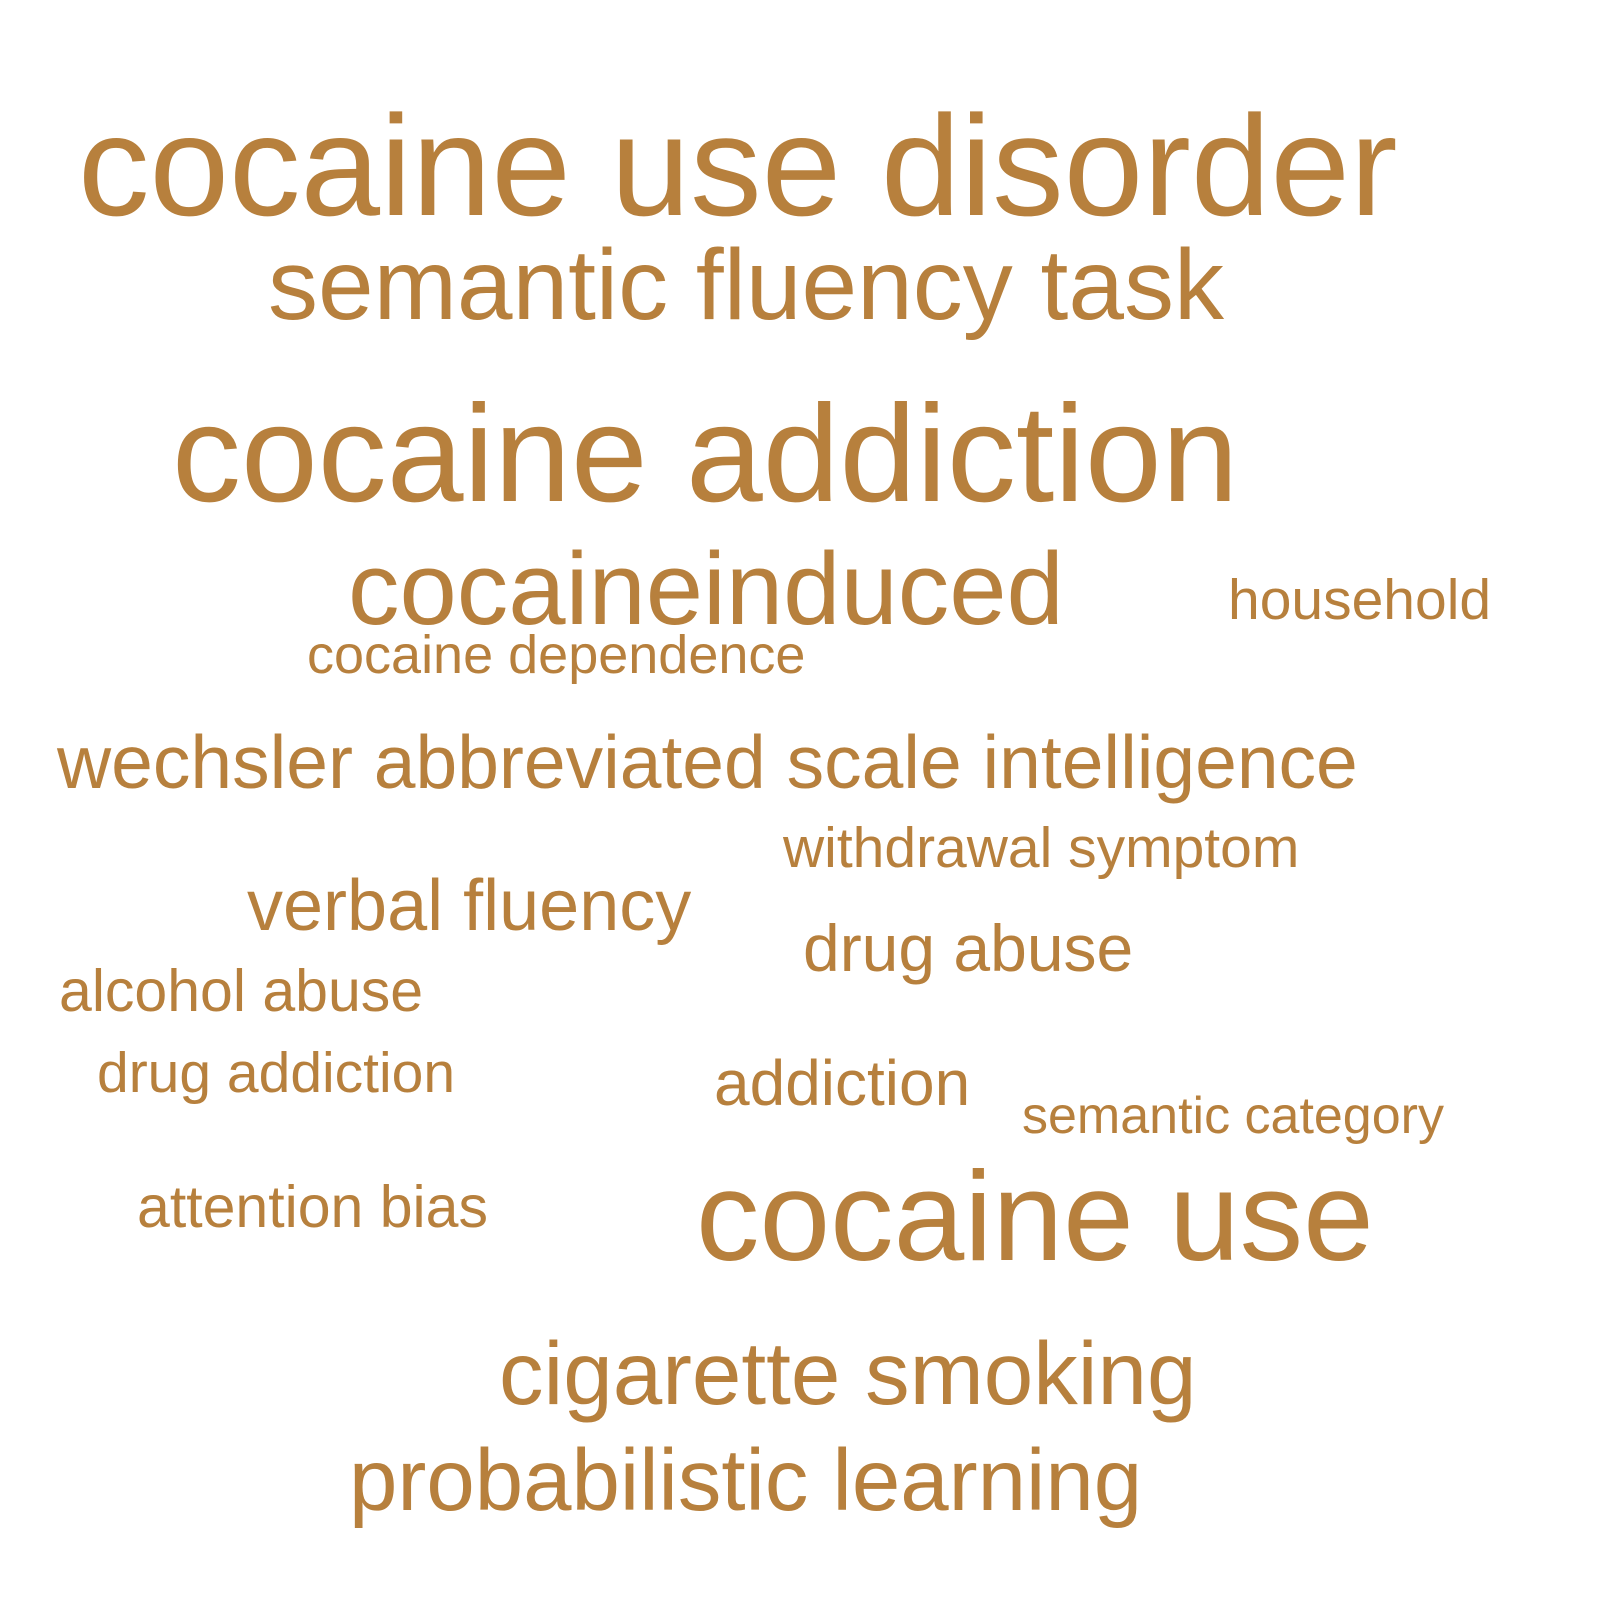 Image resolution: width=1609 pixels, height=1610 pixels. Describe the element at coordinates (1233, 1116) in the screenshot. I see `word-semantic-category: semantic category` at that location.